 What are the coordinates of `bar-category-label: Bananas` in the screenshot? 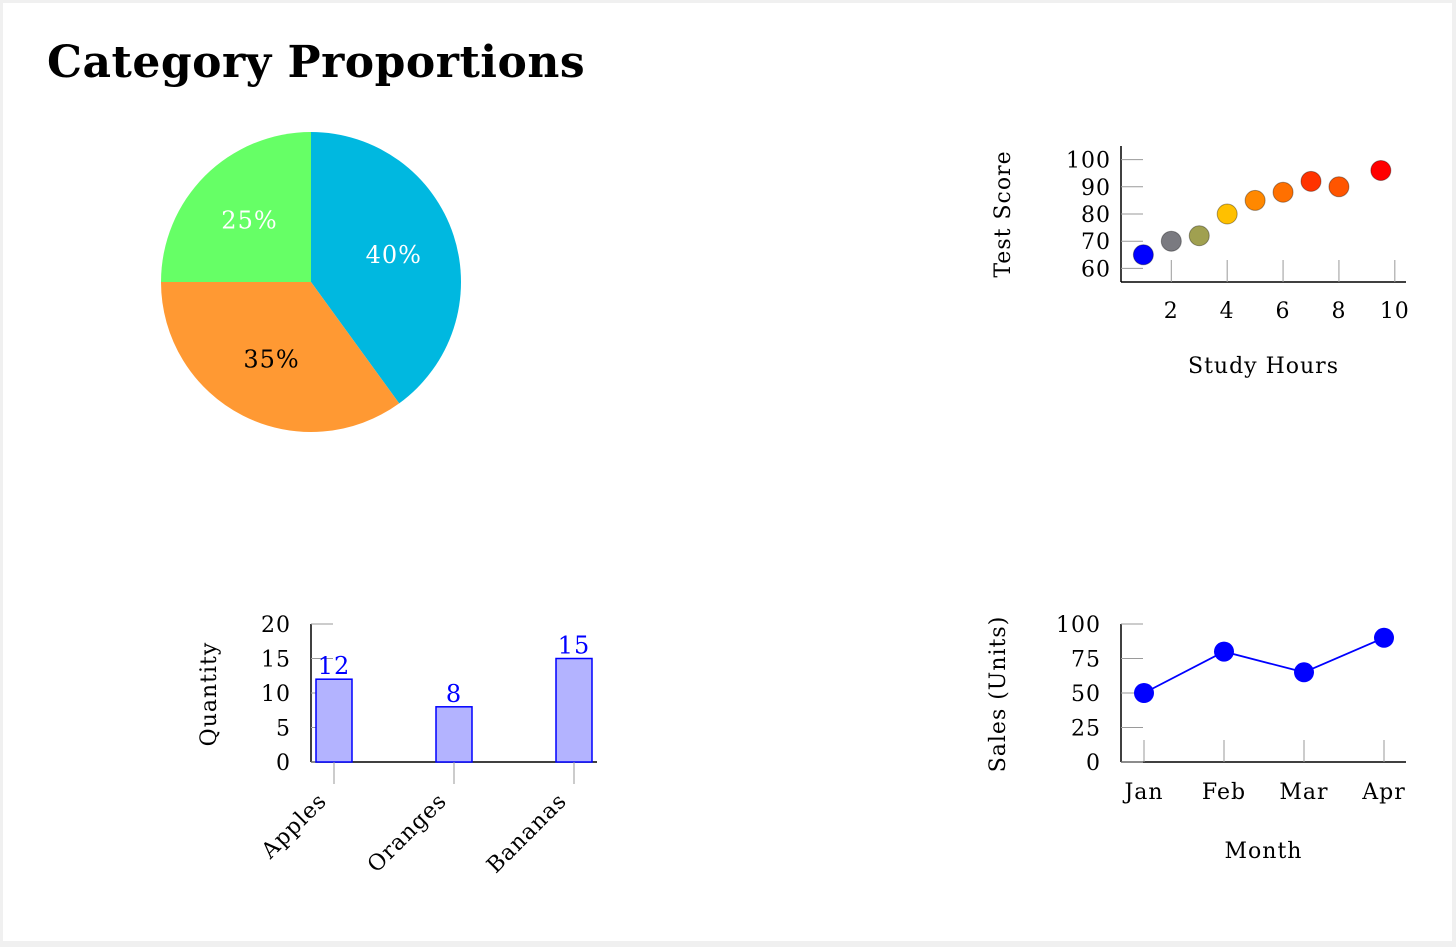 It's located at (527, 834).